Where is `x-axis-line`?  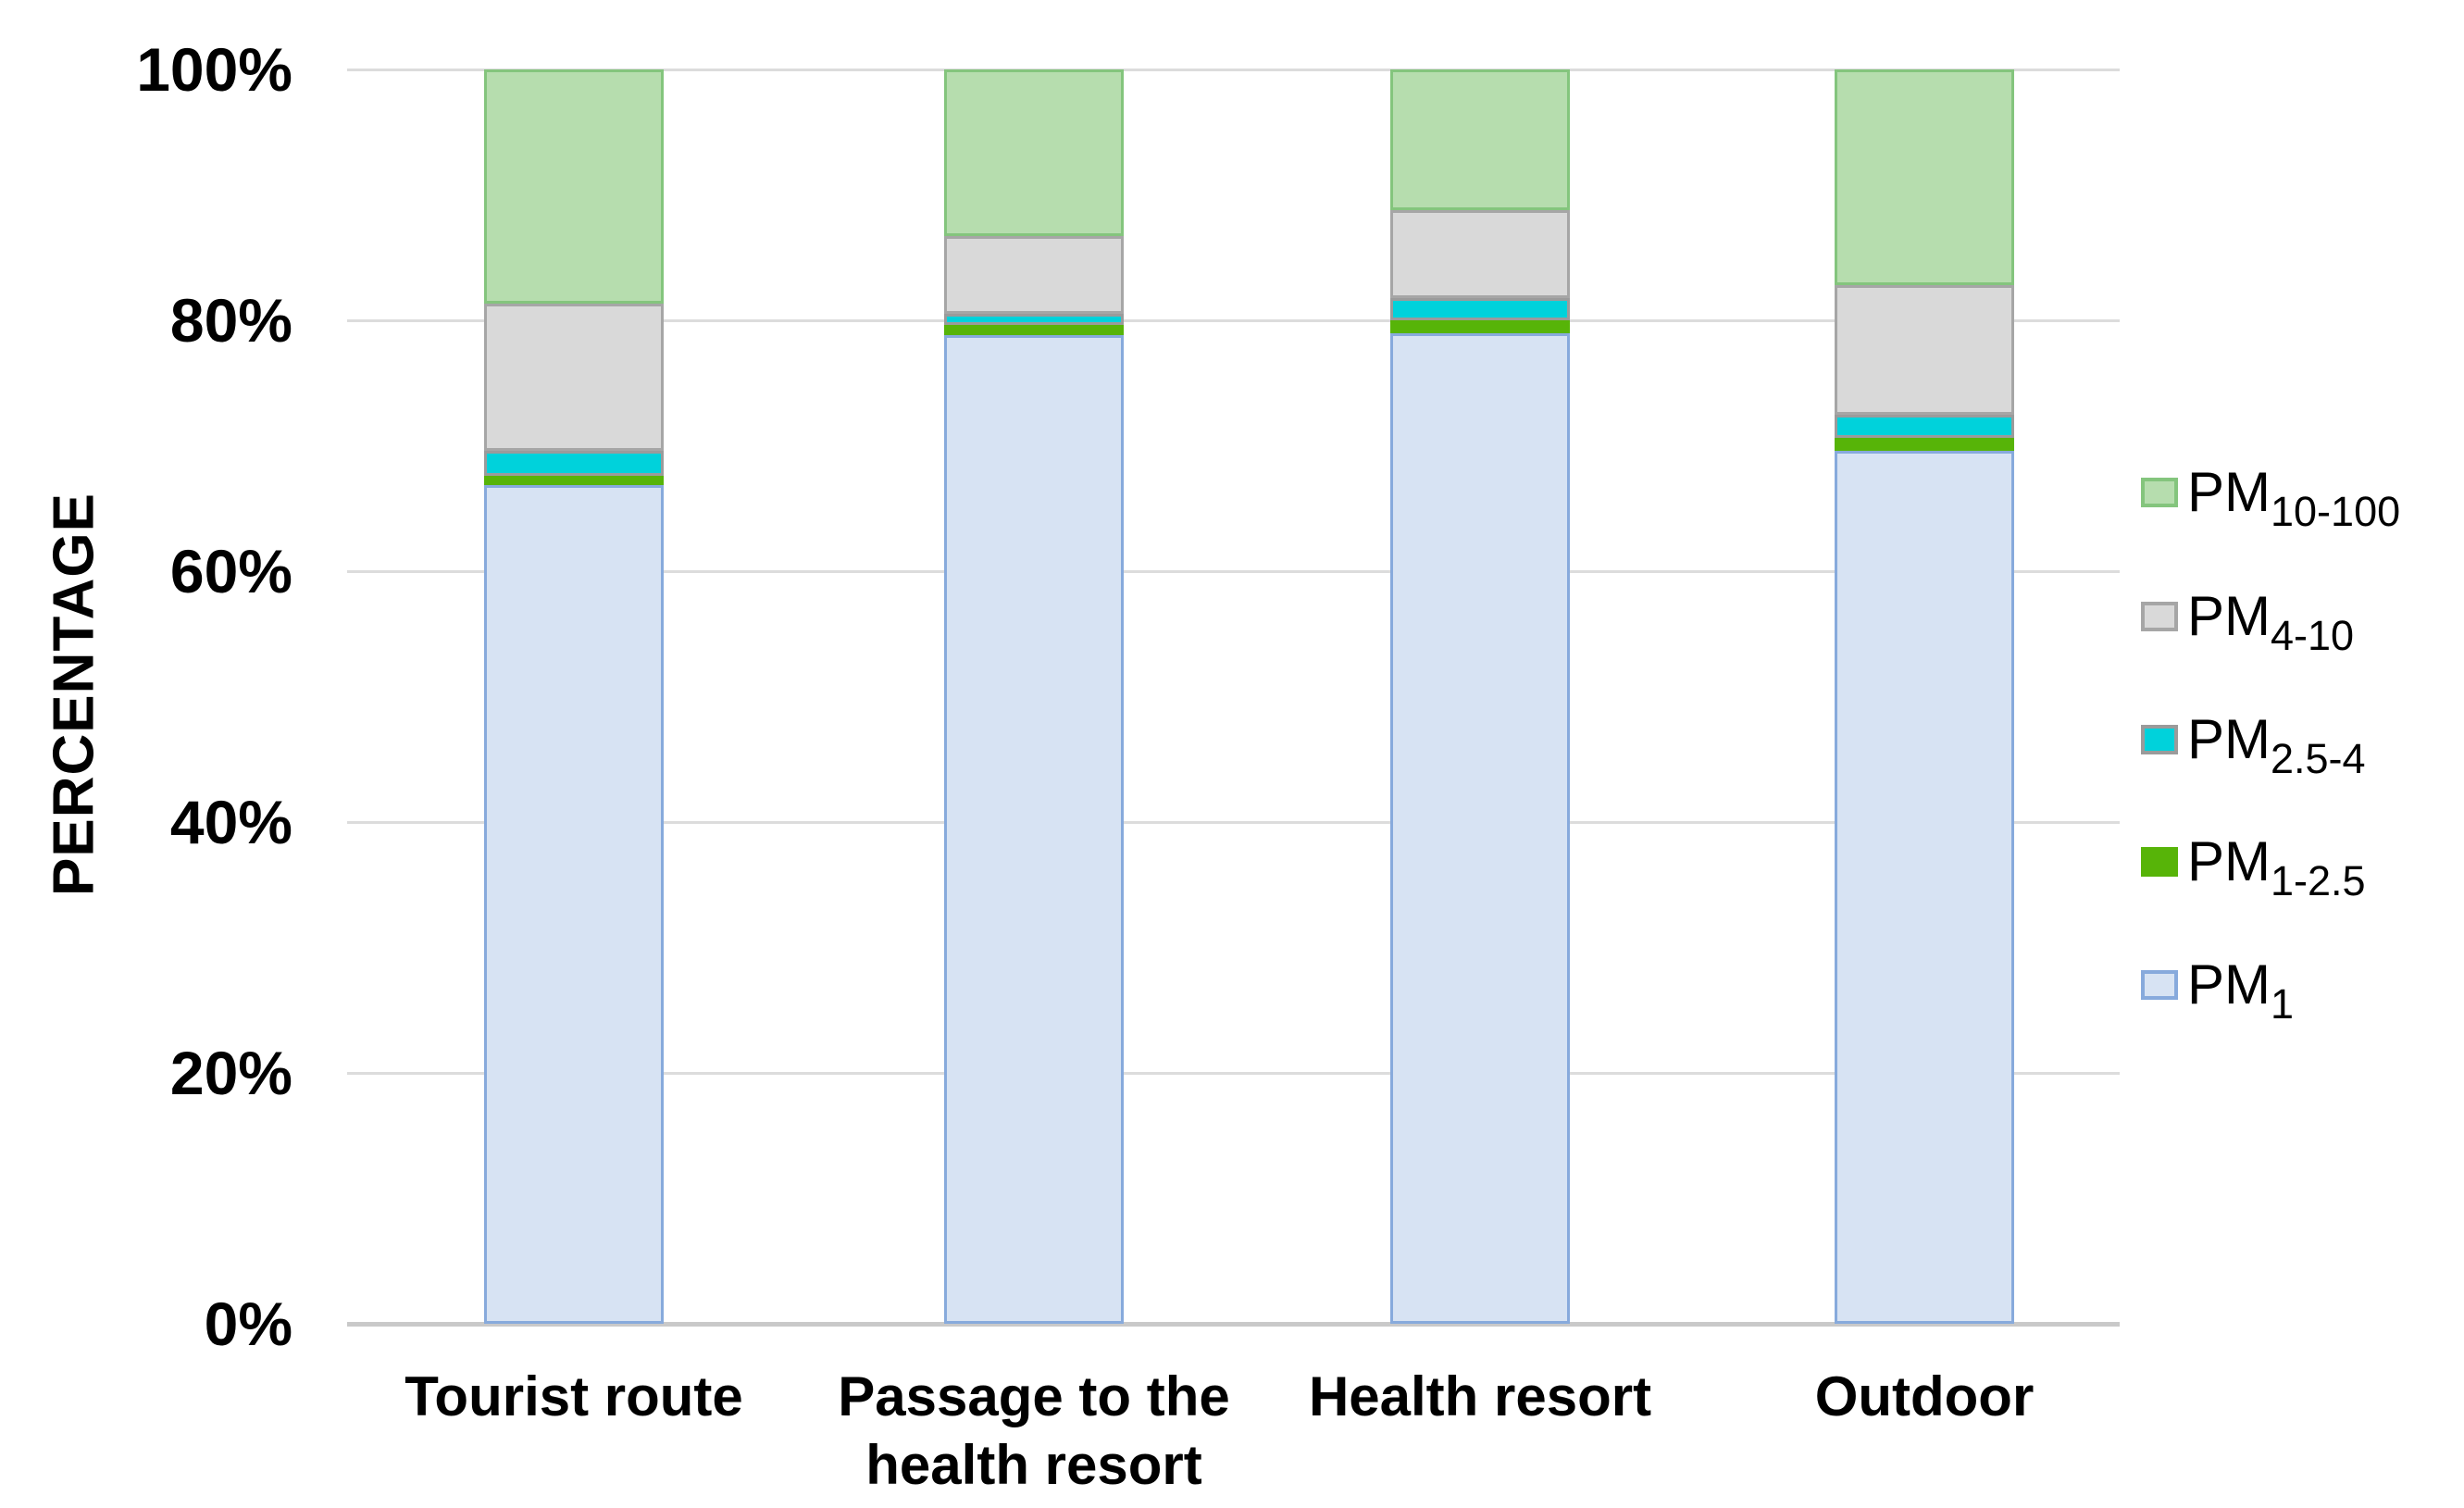
x-axis-line is located at coordinates (1233, 1324).